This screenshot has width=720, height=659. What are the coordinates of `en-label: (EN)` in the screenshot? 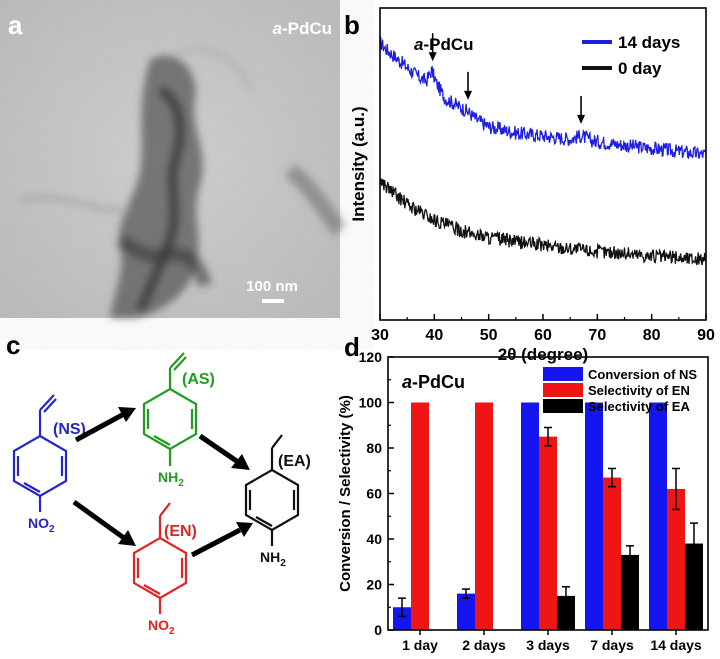 It's located at (180, 531).